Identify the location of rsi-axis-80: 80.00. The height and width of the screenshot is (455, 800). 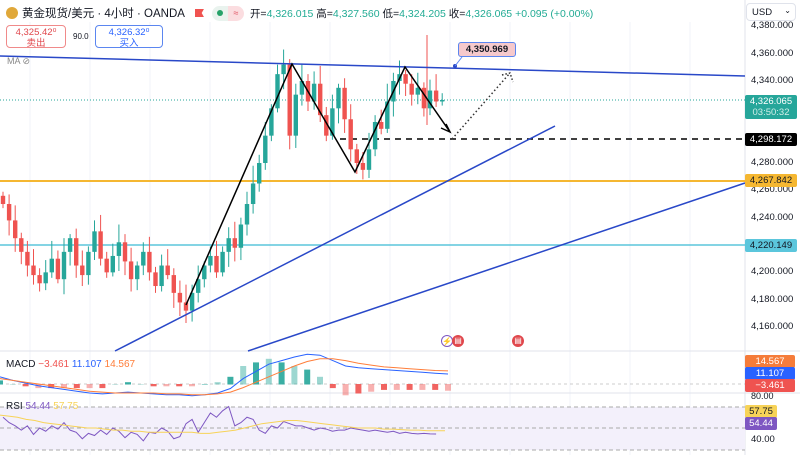
(762, 396).